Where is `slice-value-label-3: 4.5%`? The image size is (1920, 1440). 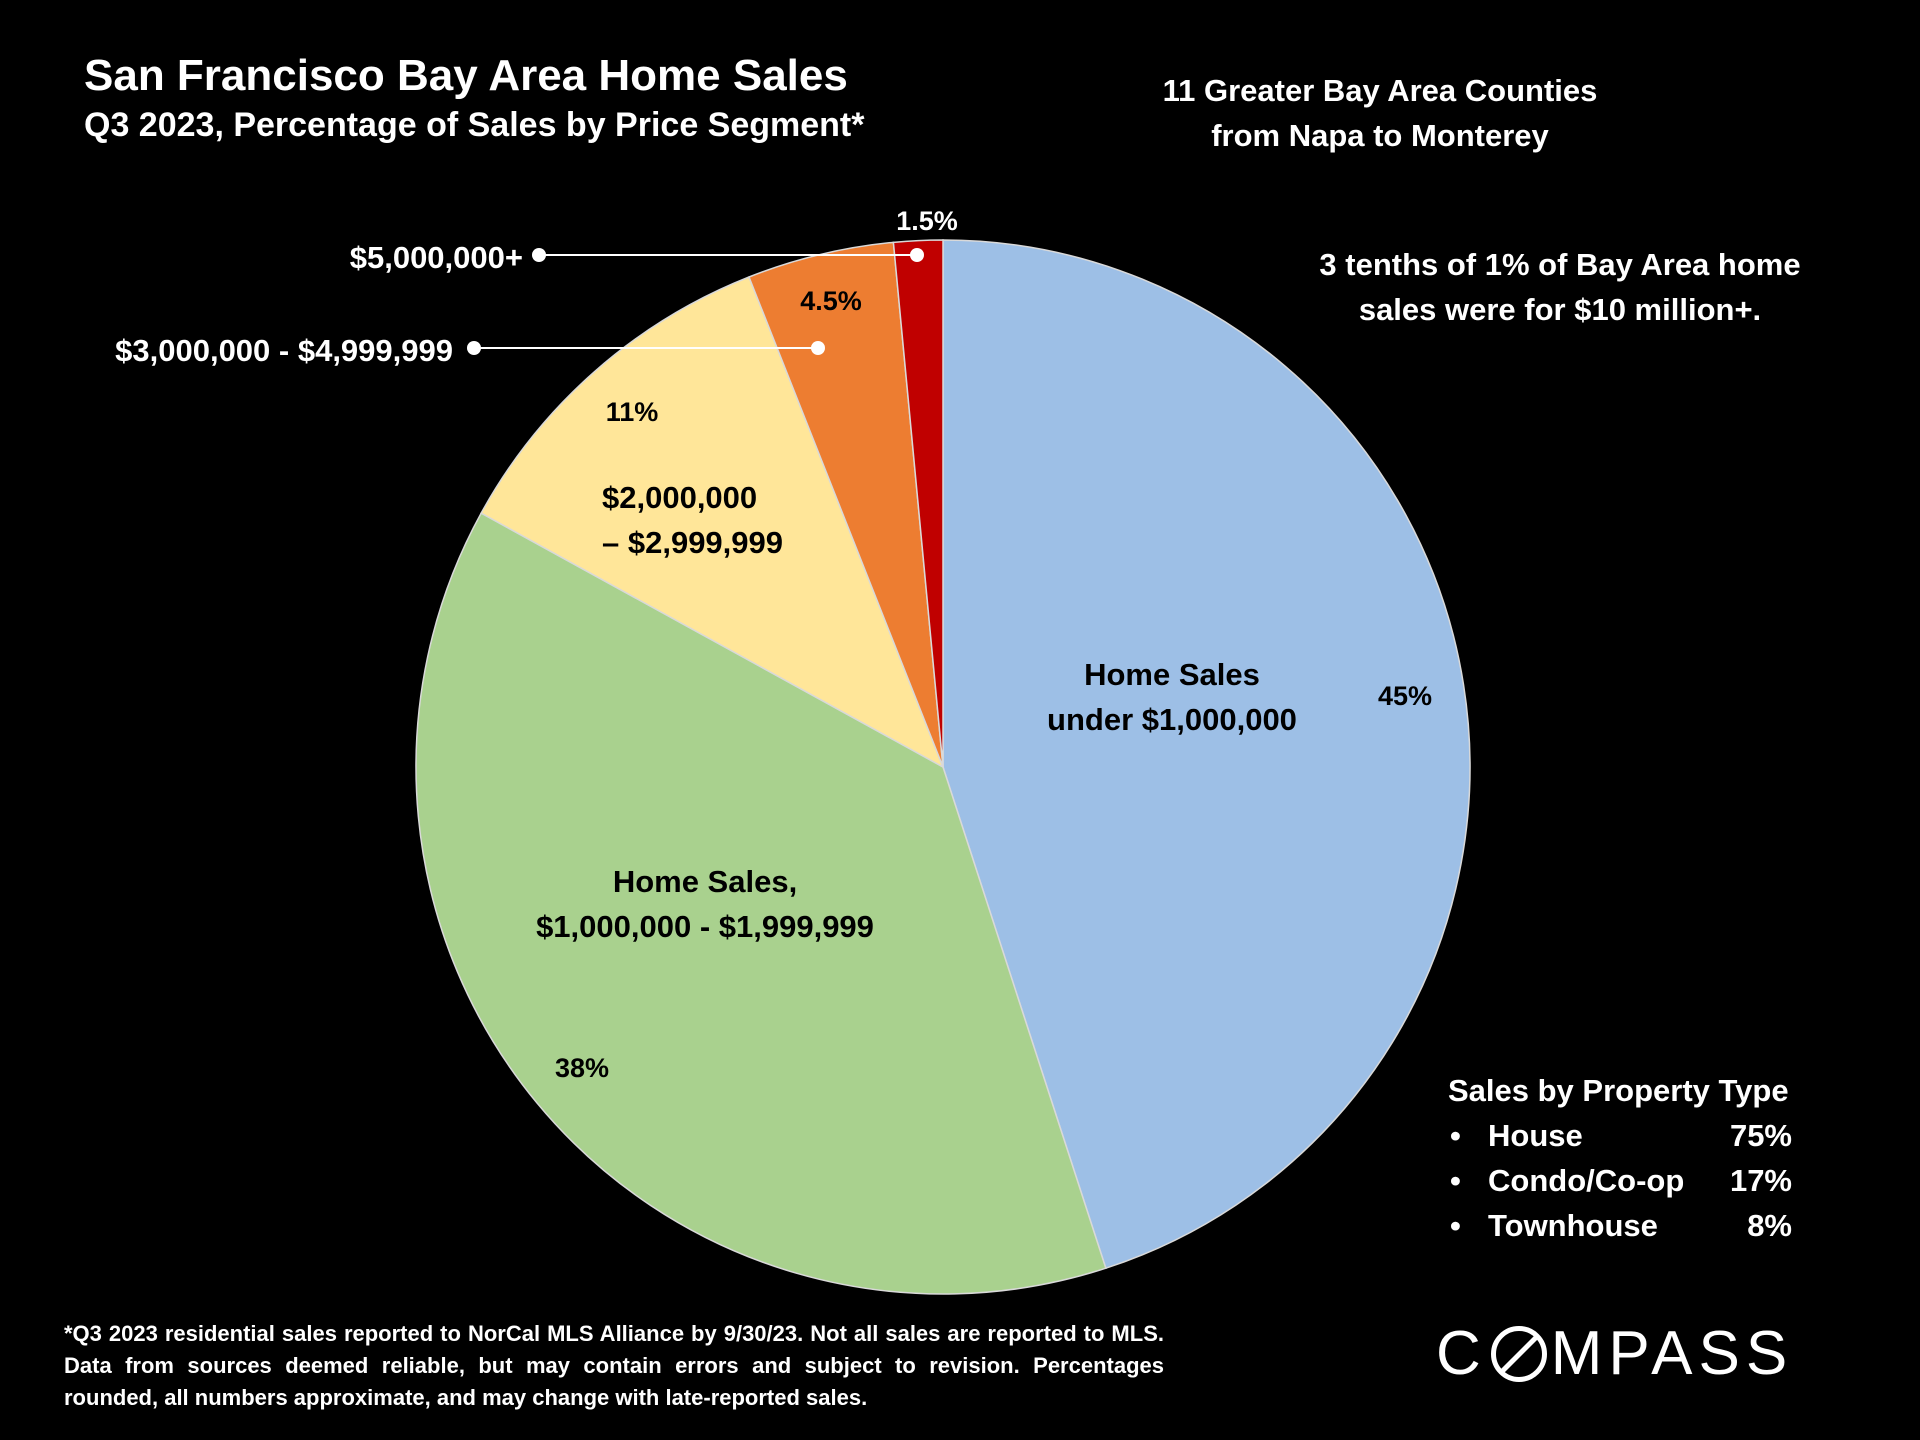 slice-value-label-3: 4.5% is located at coordinates (831, 301).